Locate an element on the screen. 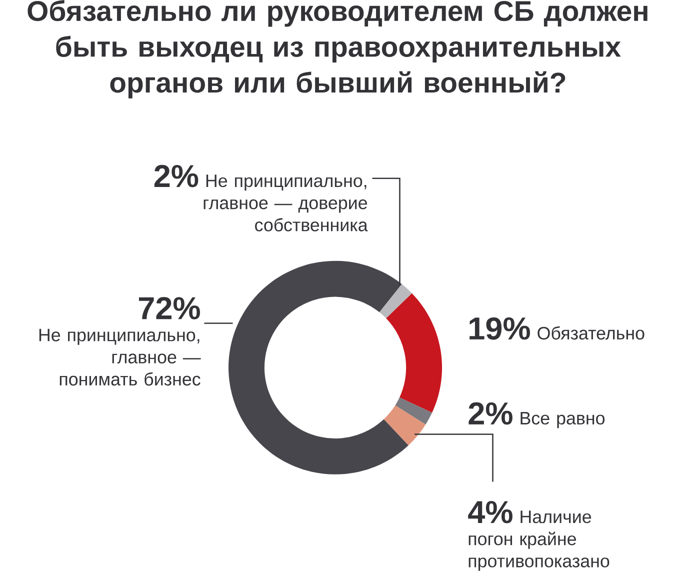 The image size is (679, 571). data-label: 19% is located at coordinates (500, 328).